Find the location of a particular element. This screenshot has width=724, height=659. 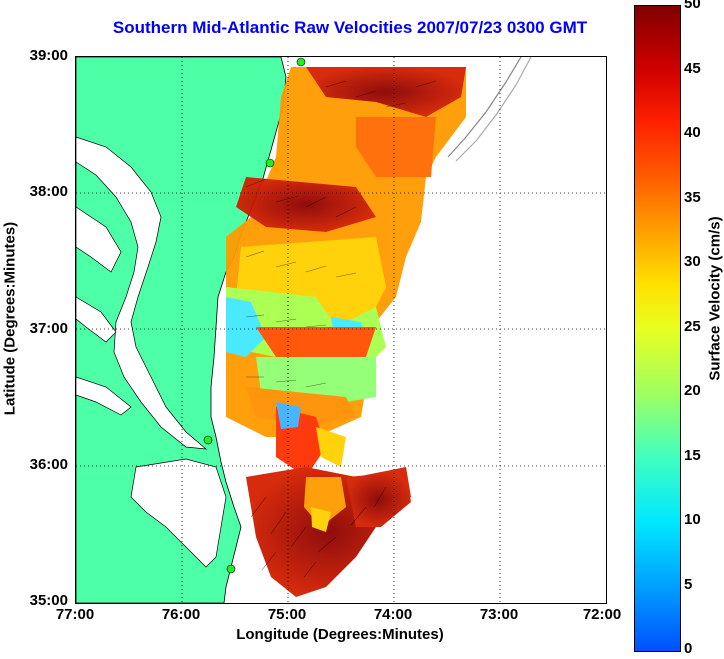

y-axis-title: Latitude (Degrees:Minutes) is located at coordinates (10, 318).